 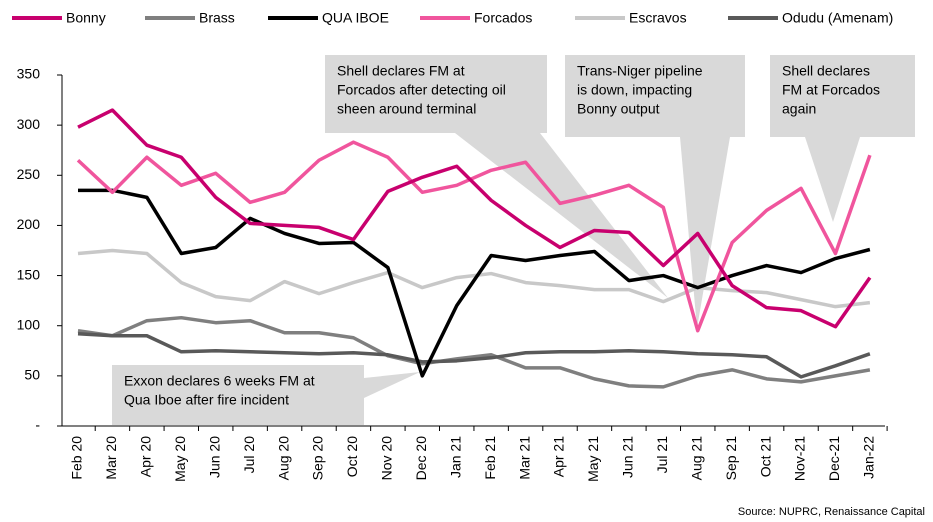 What do you see at coordinates (29, 324) in the screenshot?
I see `y-tick-label: 100` at bounding box center [29, 324].